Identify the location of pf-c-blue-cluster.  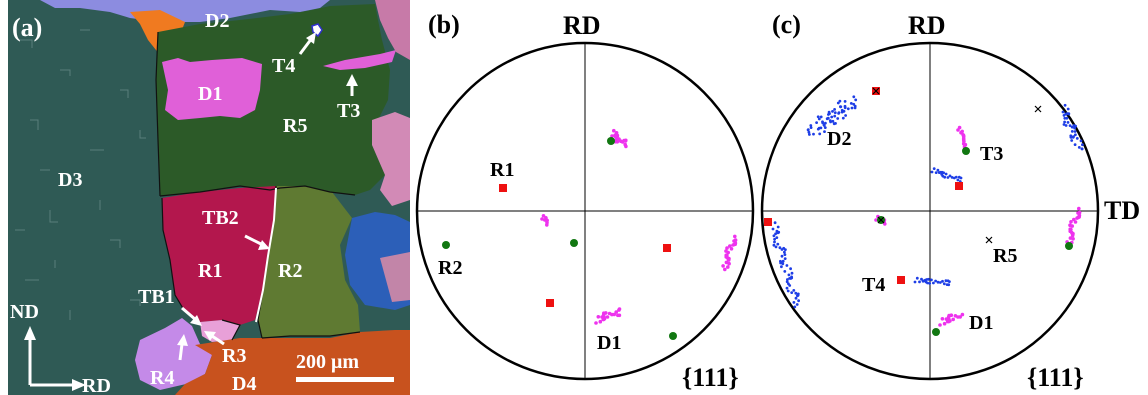
(1072, 127).